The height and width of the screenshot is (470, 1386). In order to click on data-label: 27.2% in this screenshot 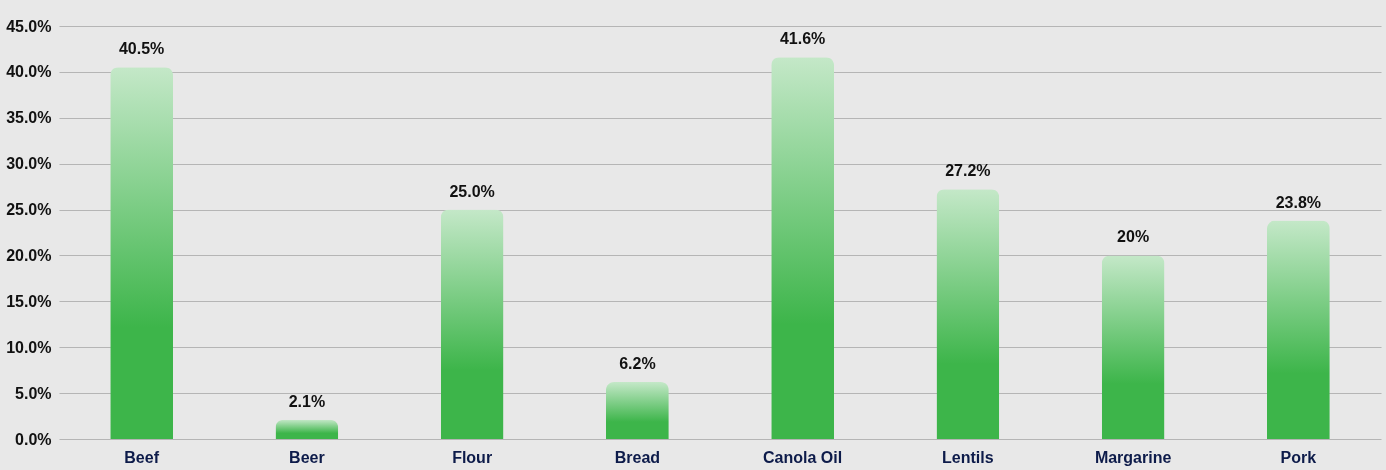, I will do `click(968, 171)`.